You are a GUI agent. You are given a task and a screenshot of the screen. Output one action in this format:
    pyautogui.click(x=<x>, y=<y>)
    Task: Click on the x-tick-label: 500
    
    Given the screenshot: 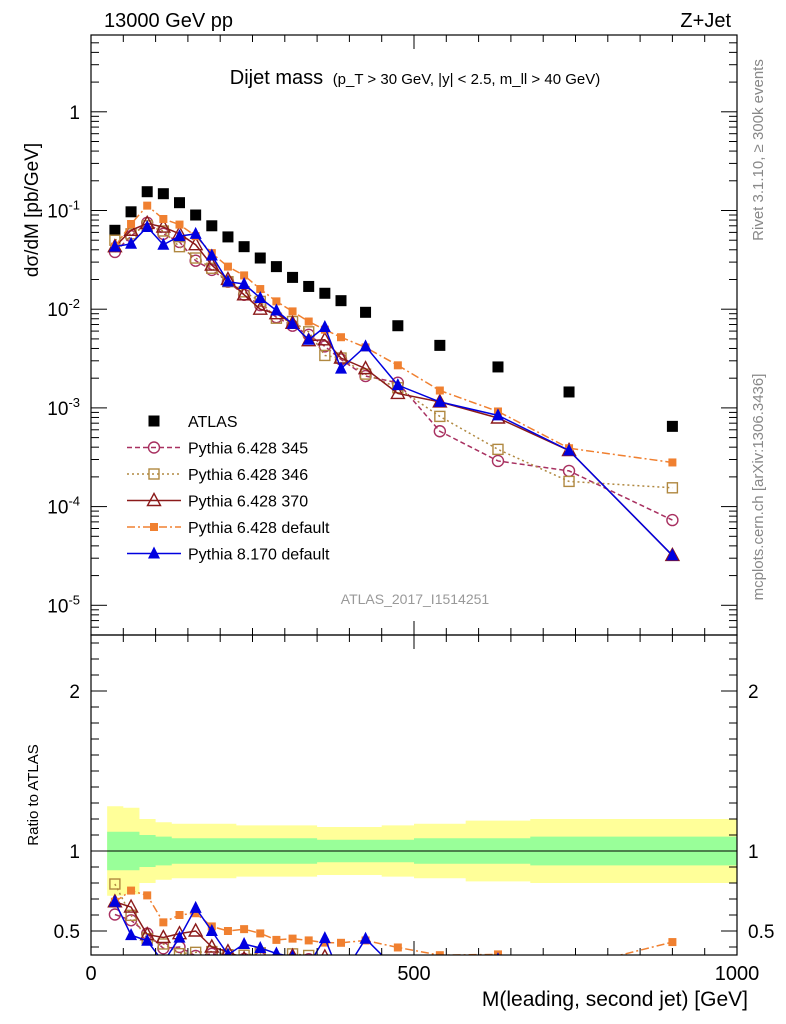 What is the action you would take?
    pyautogui.click(x=413, y=974)
    